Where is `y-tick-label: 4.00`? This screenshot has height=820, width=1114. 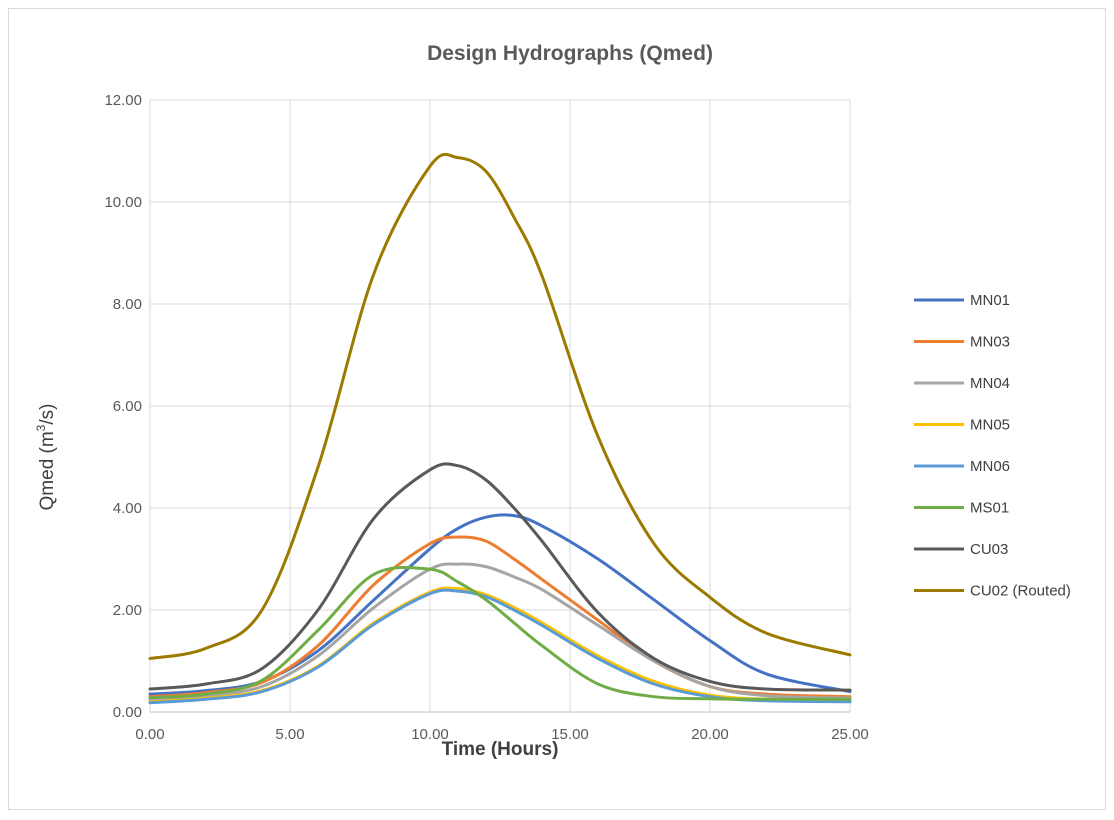 y-tick-label: 4.00 is located at coordinates (127, 508).